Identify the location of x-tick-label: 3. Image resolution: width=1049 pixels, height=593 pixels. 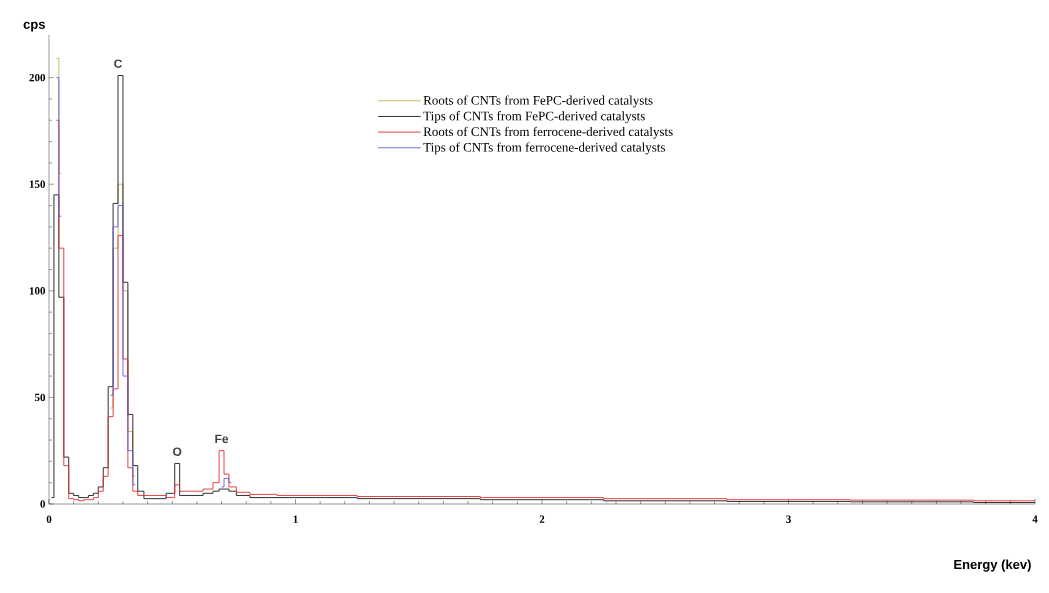
(788, 519).